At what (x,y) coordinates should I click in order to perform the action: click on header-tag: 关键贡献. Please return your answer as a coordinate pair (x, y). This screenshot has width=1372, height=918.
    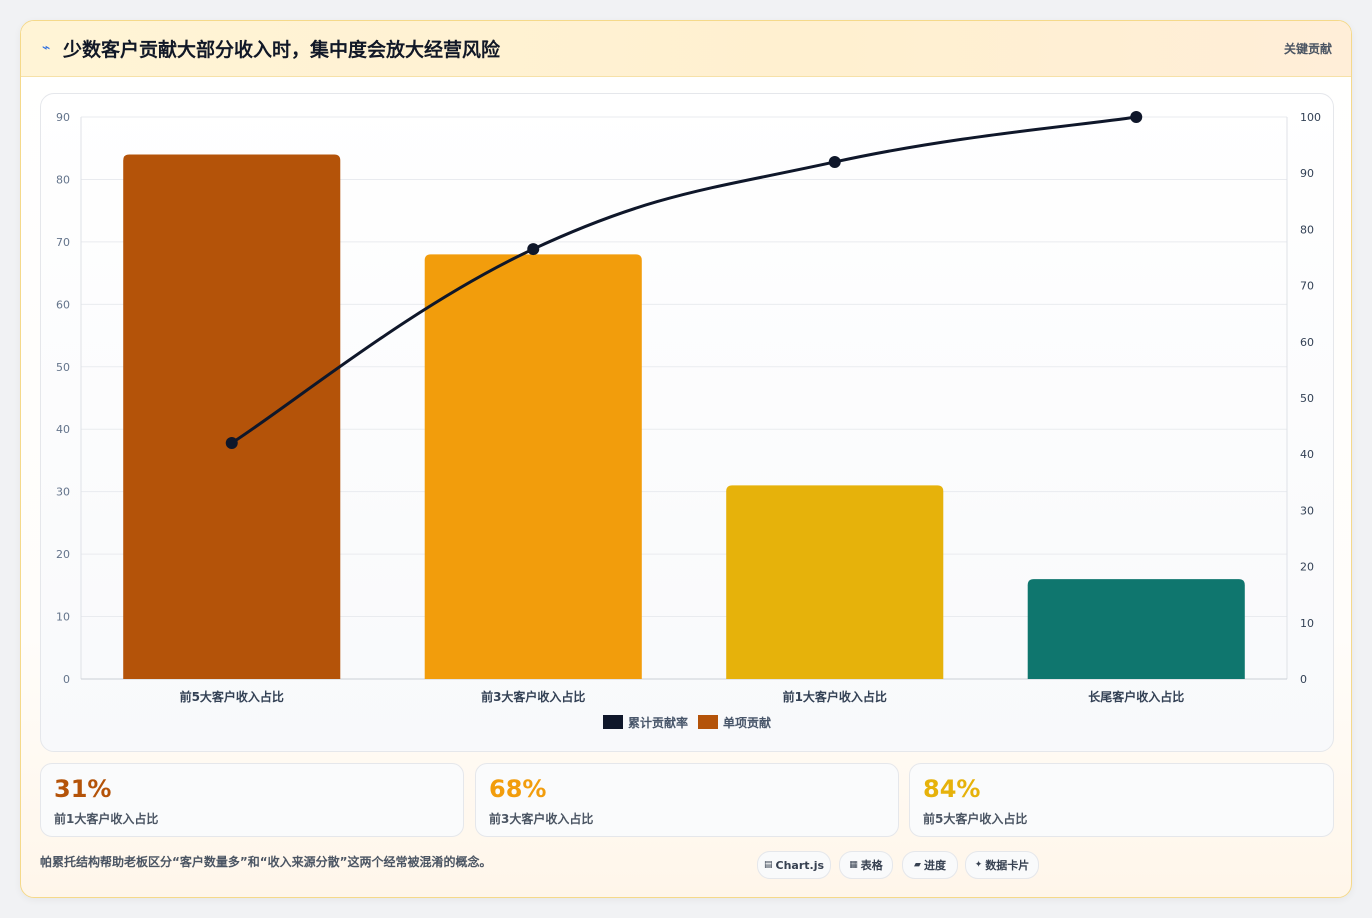
    Looking at the image, I should click on (1307, 49).